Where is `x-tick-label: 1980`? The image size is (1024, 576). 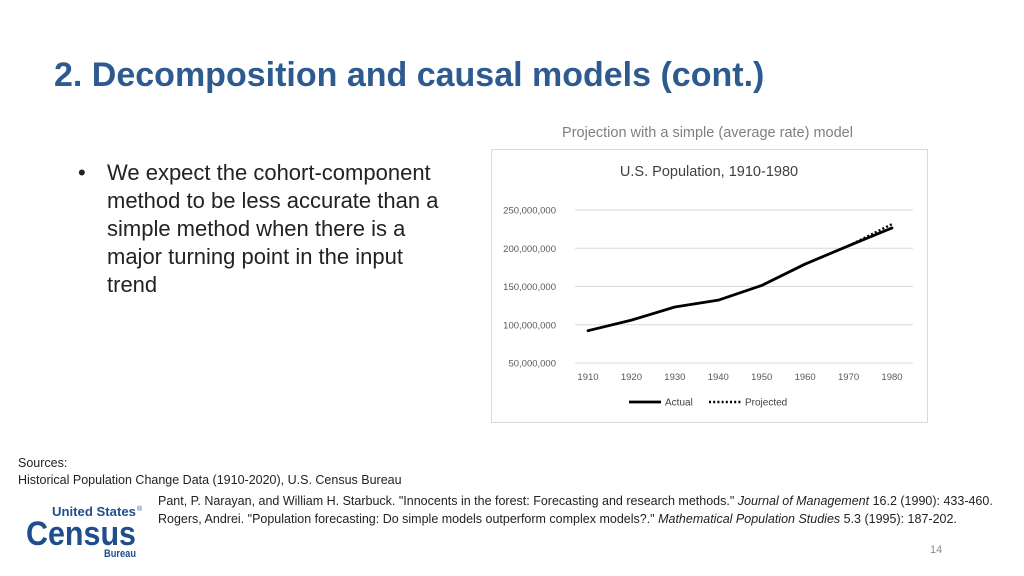 x-tick-label: 1980 is located at coordinates (891, 377).